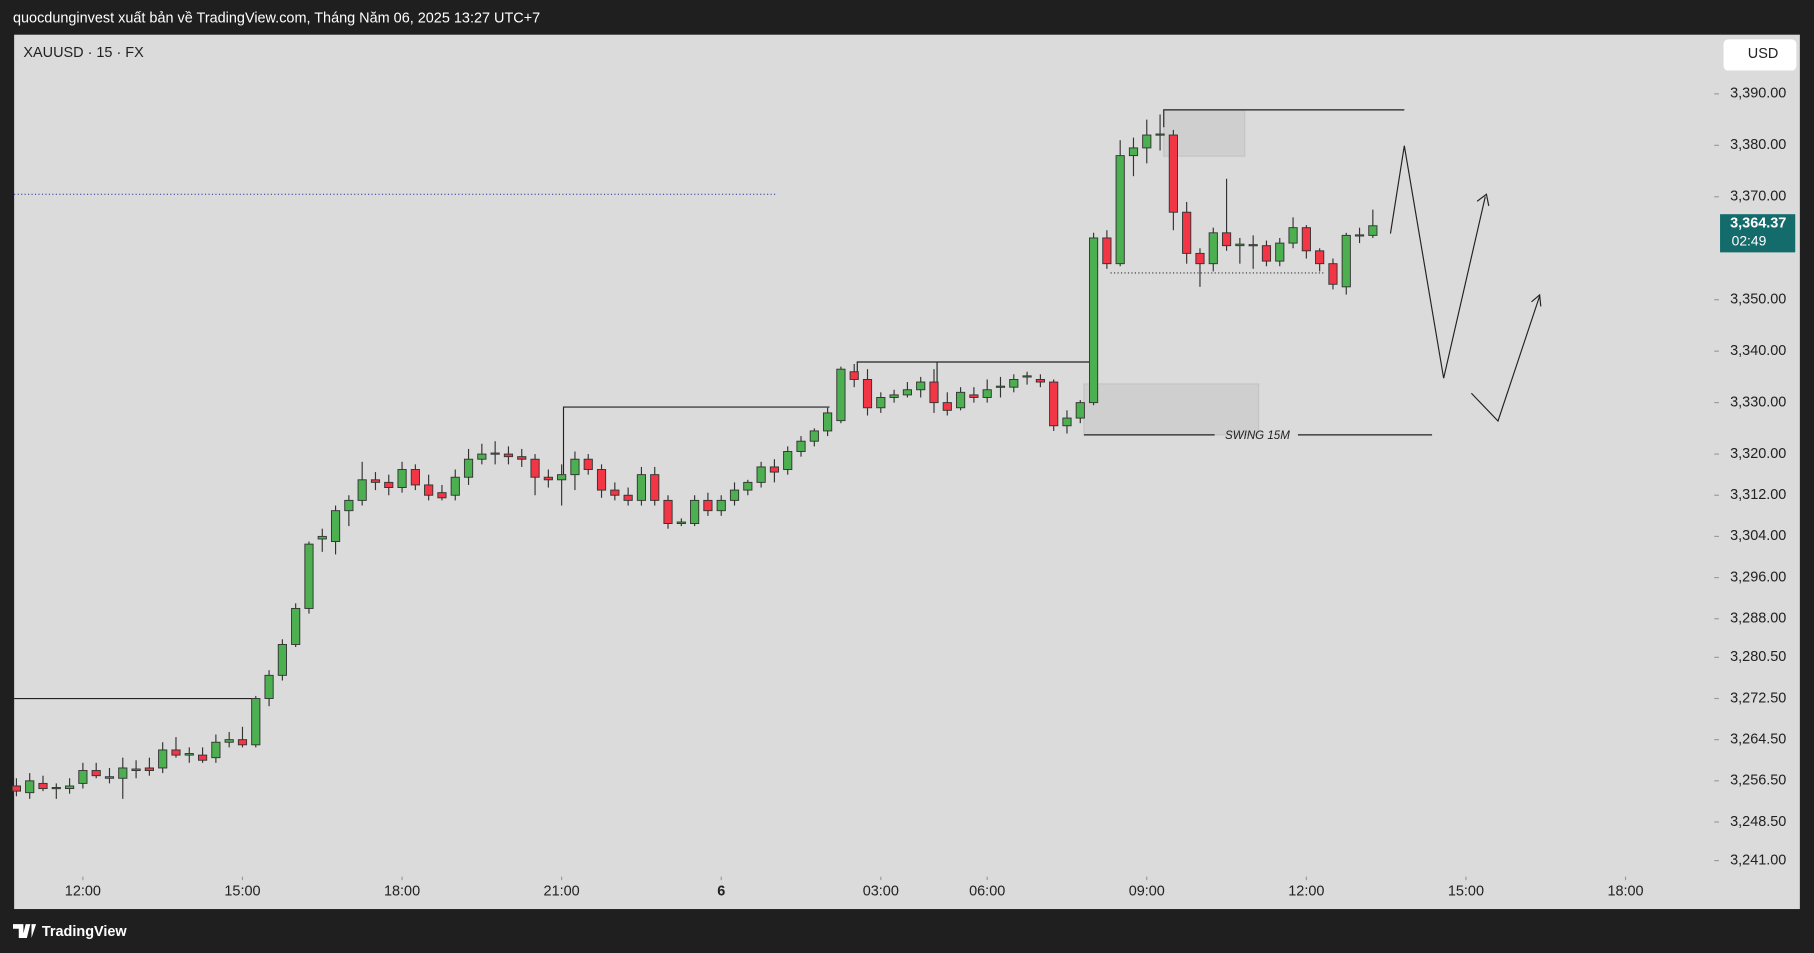 This screenshot has width=1814, height=953. I want to click on x-tick-label: 15:00, so click(1466, 892).